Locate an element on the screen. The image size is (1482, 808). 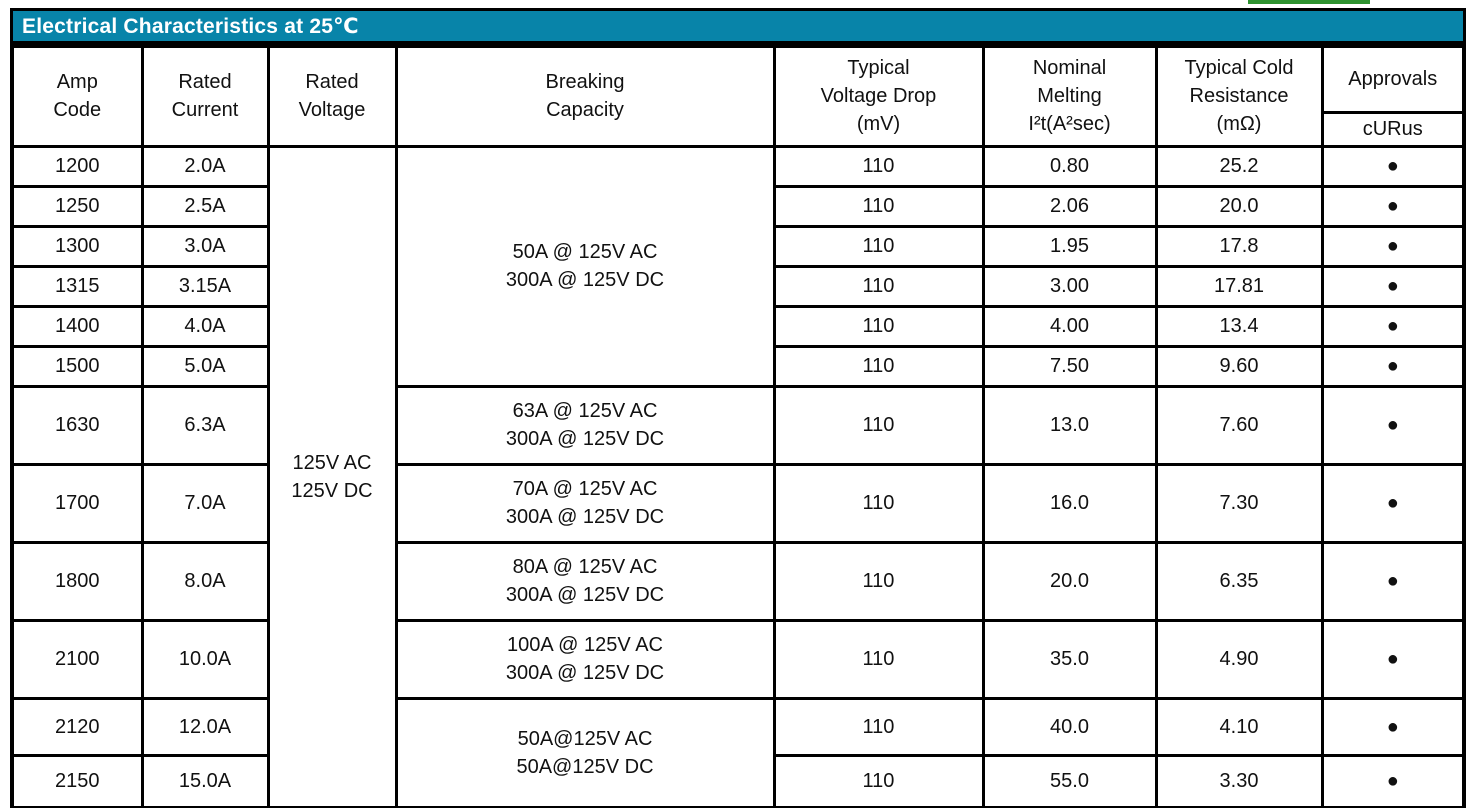
table-row: 1300 3.0A 110 1.95 17.8 ● is located at coordinates (738, 246).